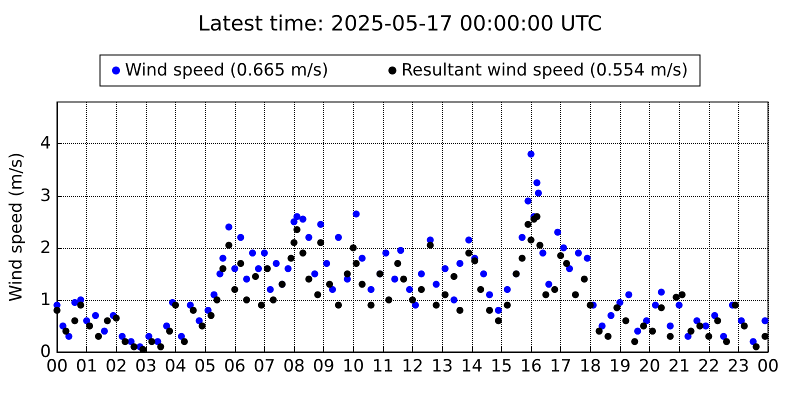 Image resolution: width=800 pixels, height=400 pixels. I want to click on x-tick-label: 21, so click(679, 366).